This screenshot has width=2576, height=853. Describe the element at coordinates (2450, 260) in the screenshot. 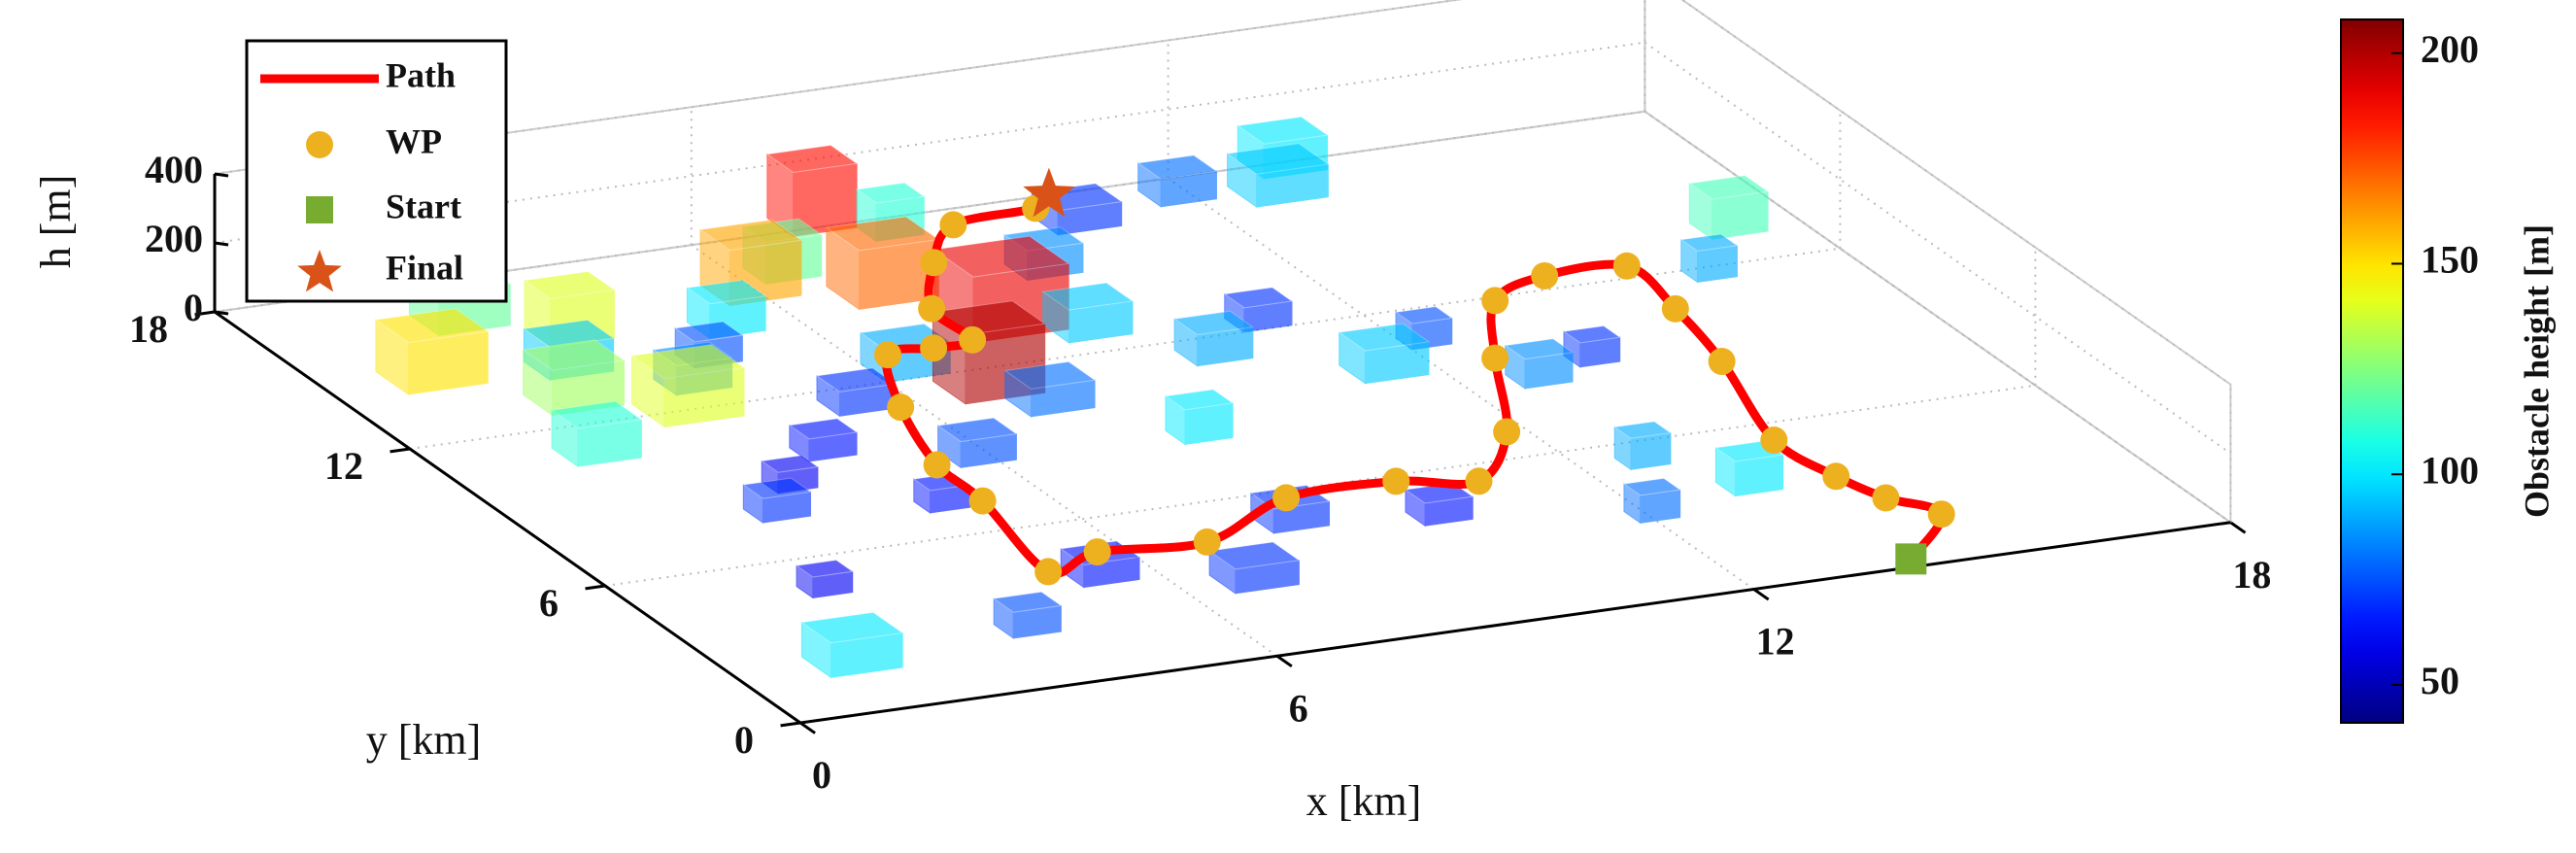

I see `colorbar-tick-label: 150` at that location.